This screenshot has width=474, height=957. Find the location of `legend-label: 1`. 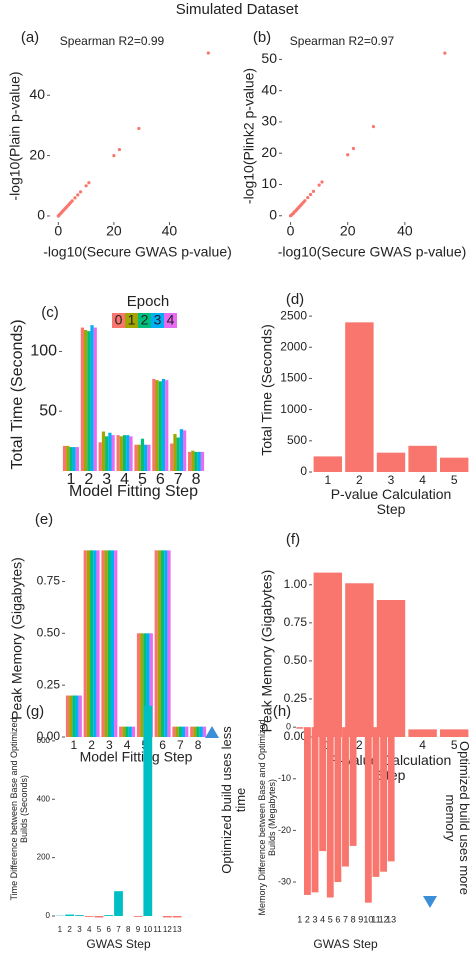

legend-label: 1 is located at coordinates (132, 320).